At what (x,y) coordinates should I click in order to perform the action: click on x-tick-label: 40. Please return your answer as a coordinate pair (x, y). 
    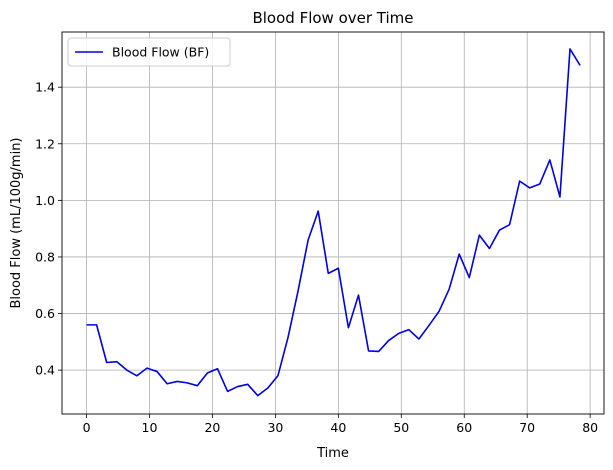
    Looking at the image, I should click on (338, 427).